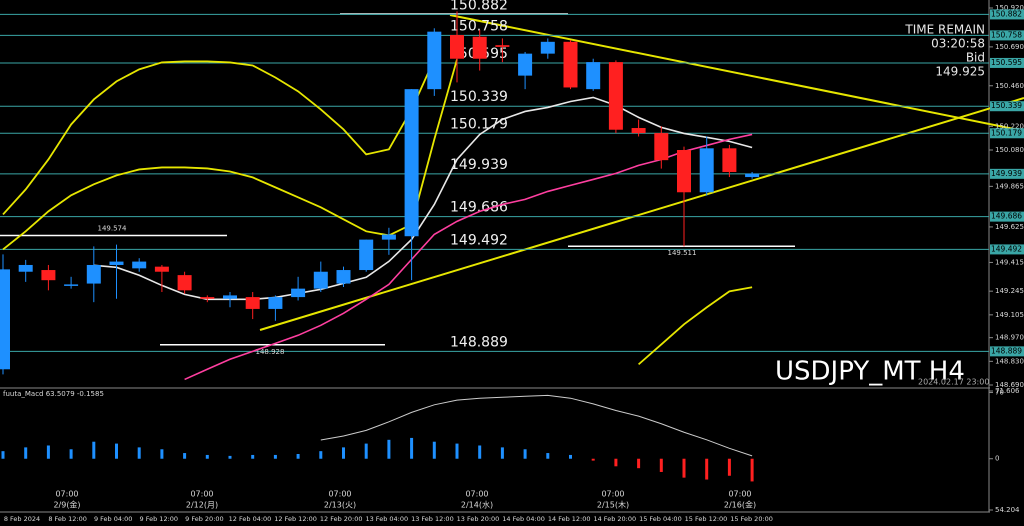 The height and width of the screenshot is (526, 1024). What do you see at coordinates (1009, 150) in the screenshot?
I see `y-tick-label: 150.080` at bounding box center [1009, 150].